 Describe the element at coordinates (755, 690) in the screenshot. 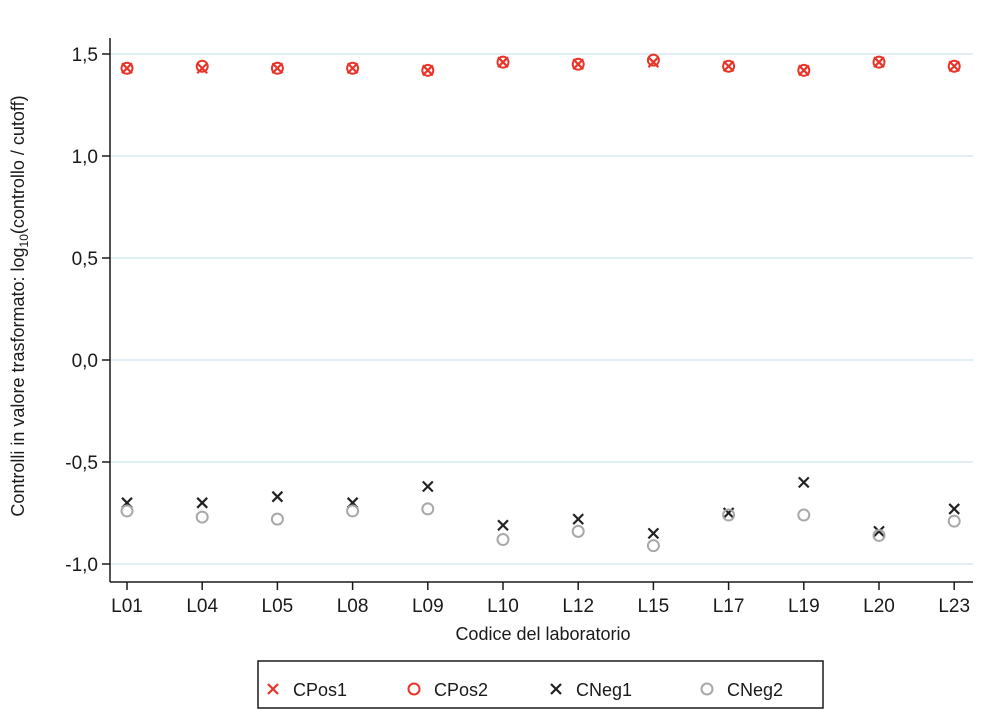

I see `legend-label: CNeg2` at that location.